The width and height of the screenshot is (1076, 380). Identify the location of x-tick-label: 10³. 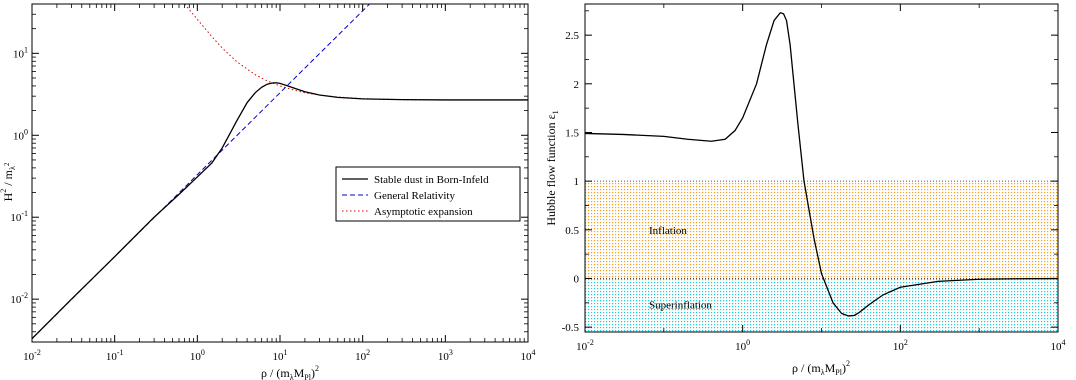
(445, 355).